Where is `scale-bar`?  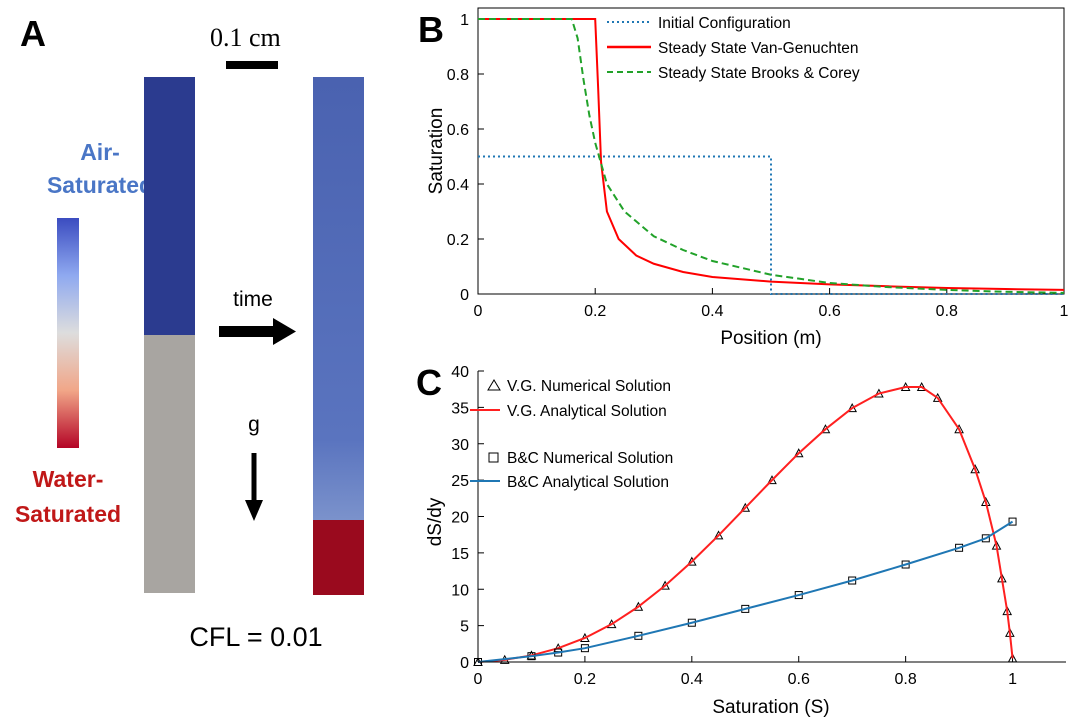
scale-bar is located at coordinates (252, 65).